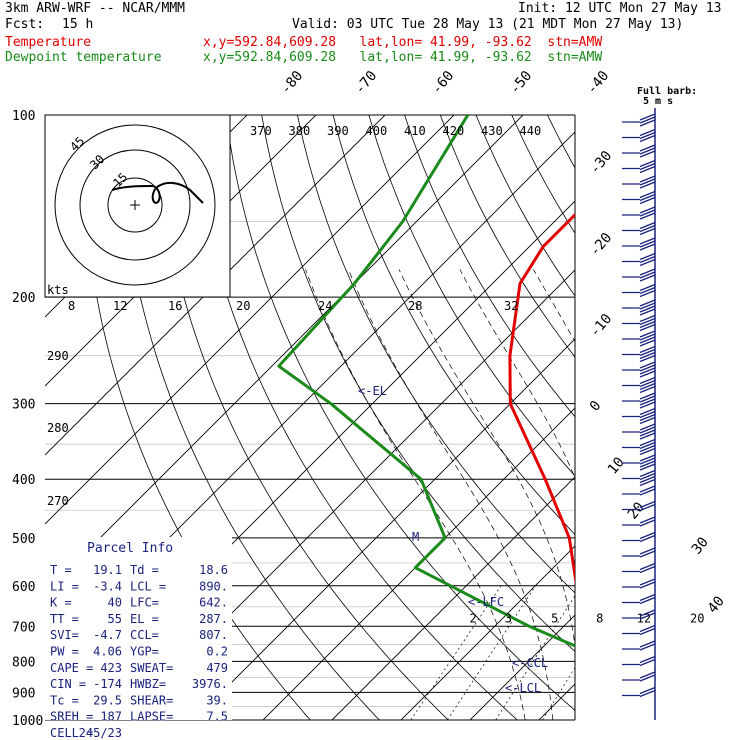  I want to click on isotherm-label: -20, so click(601, 245).